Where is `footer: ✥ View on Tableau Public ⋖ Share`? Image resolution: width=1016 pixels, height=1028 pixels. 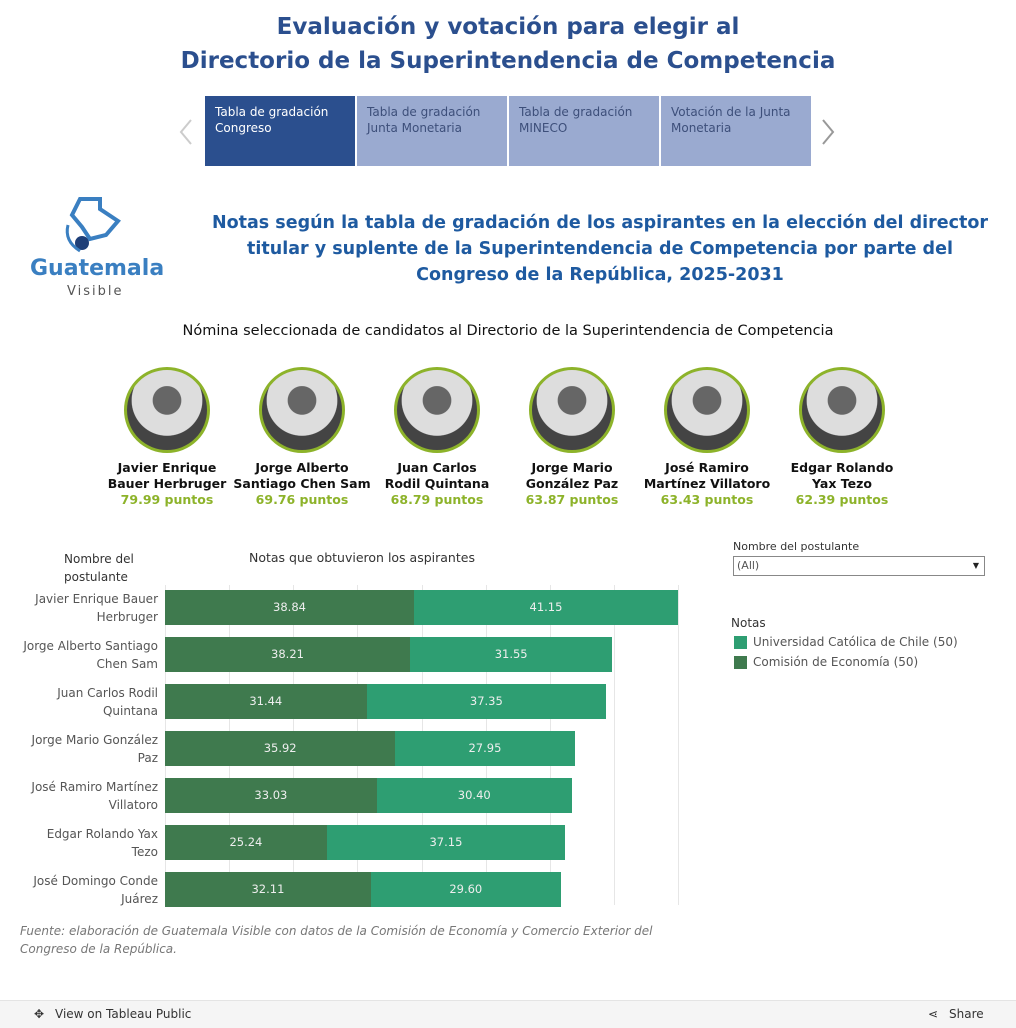
footer: ✥ View on Tableau Public ⋖ Share is located at coordinates (508, 1014).